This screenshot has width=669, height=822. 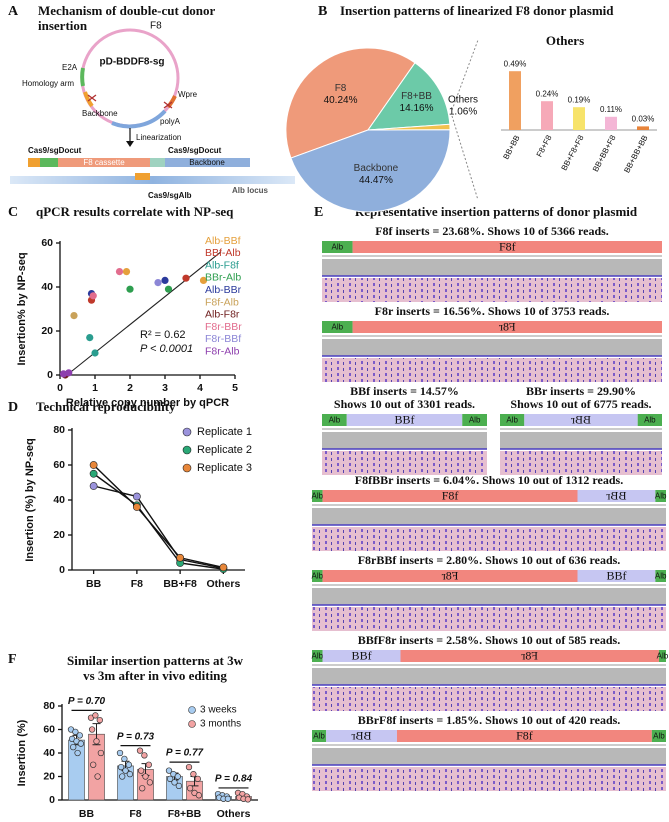 What do you see at coordinates (404, 404) in the screenshot?
I see `insert-caption: Shows 10 out of 3301 reads.` at bounding box center [404, 404].